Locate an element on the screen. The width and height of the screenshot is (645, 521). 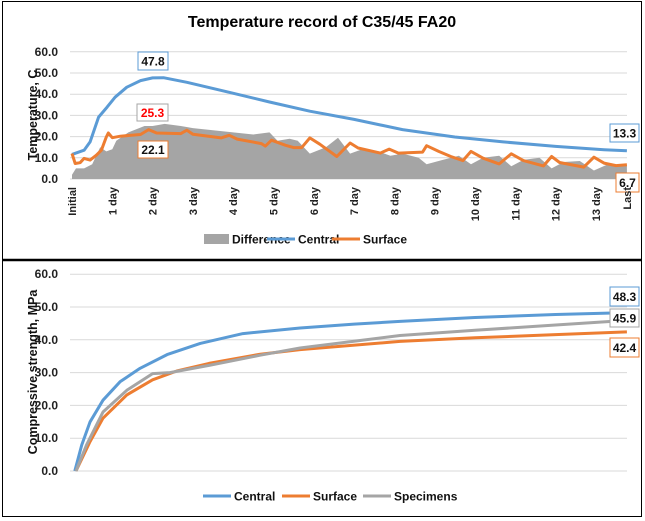
x-tick-label: Last is located at coordinates (628, 198).